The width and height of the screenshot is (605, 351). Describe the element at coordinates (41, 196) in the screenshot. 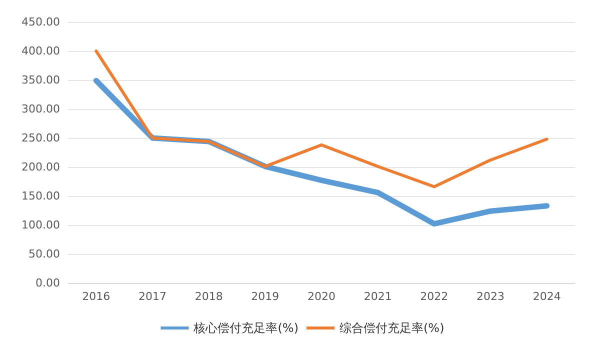

I see `y-tick-label: 150.00` at that location.